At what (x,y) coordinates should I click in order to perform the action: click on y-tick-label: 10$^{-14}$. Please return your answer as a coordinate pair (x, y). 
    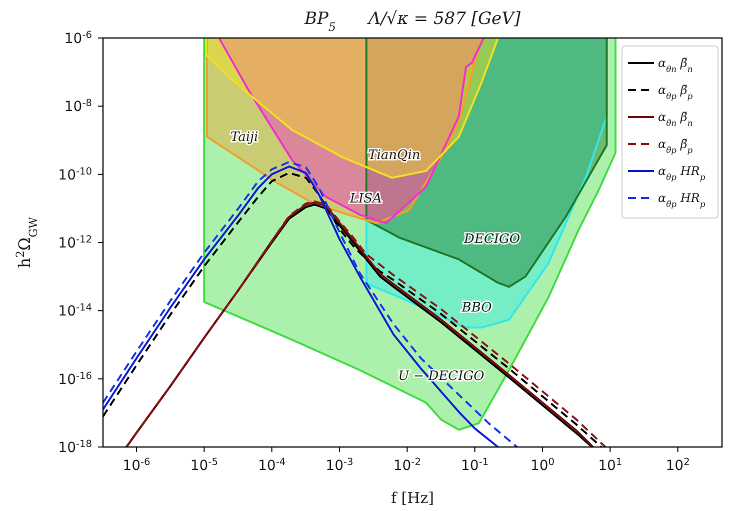
    Looking at the image, I should click on (75, 311).